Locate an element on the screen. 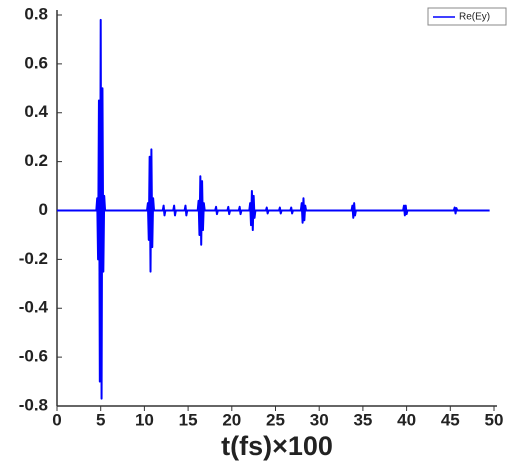 This screenshot has width=516, height=476. x-tick-label: 10 is located at coordinates (144, 419).